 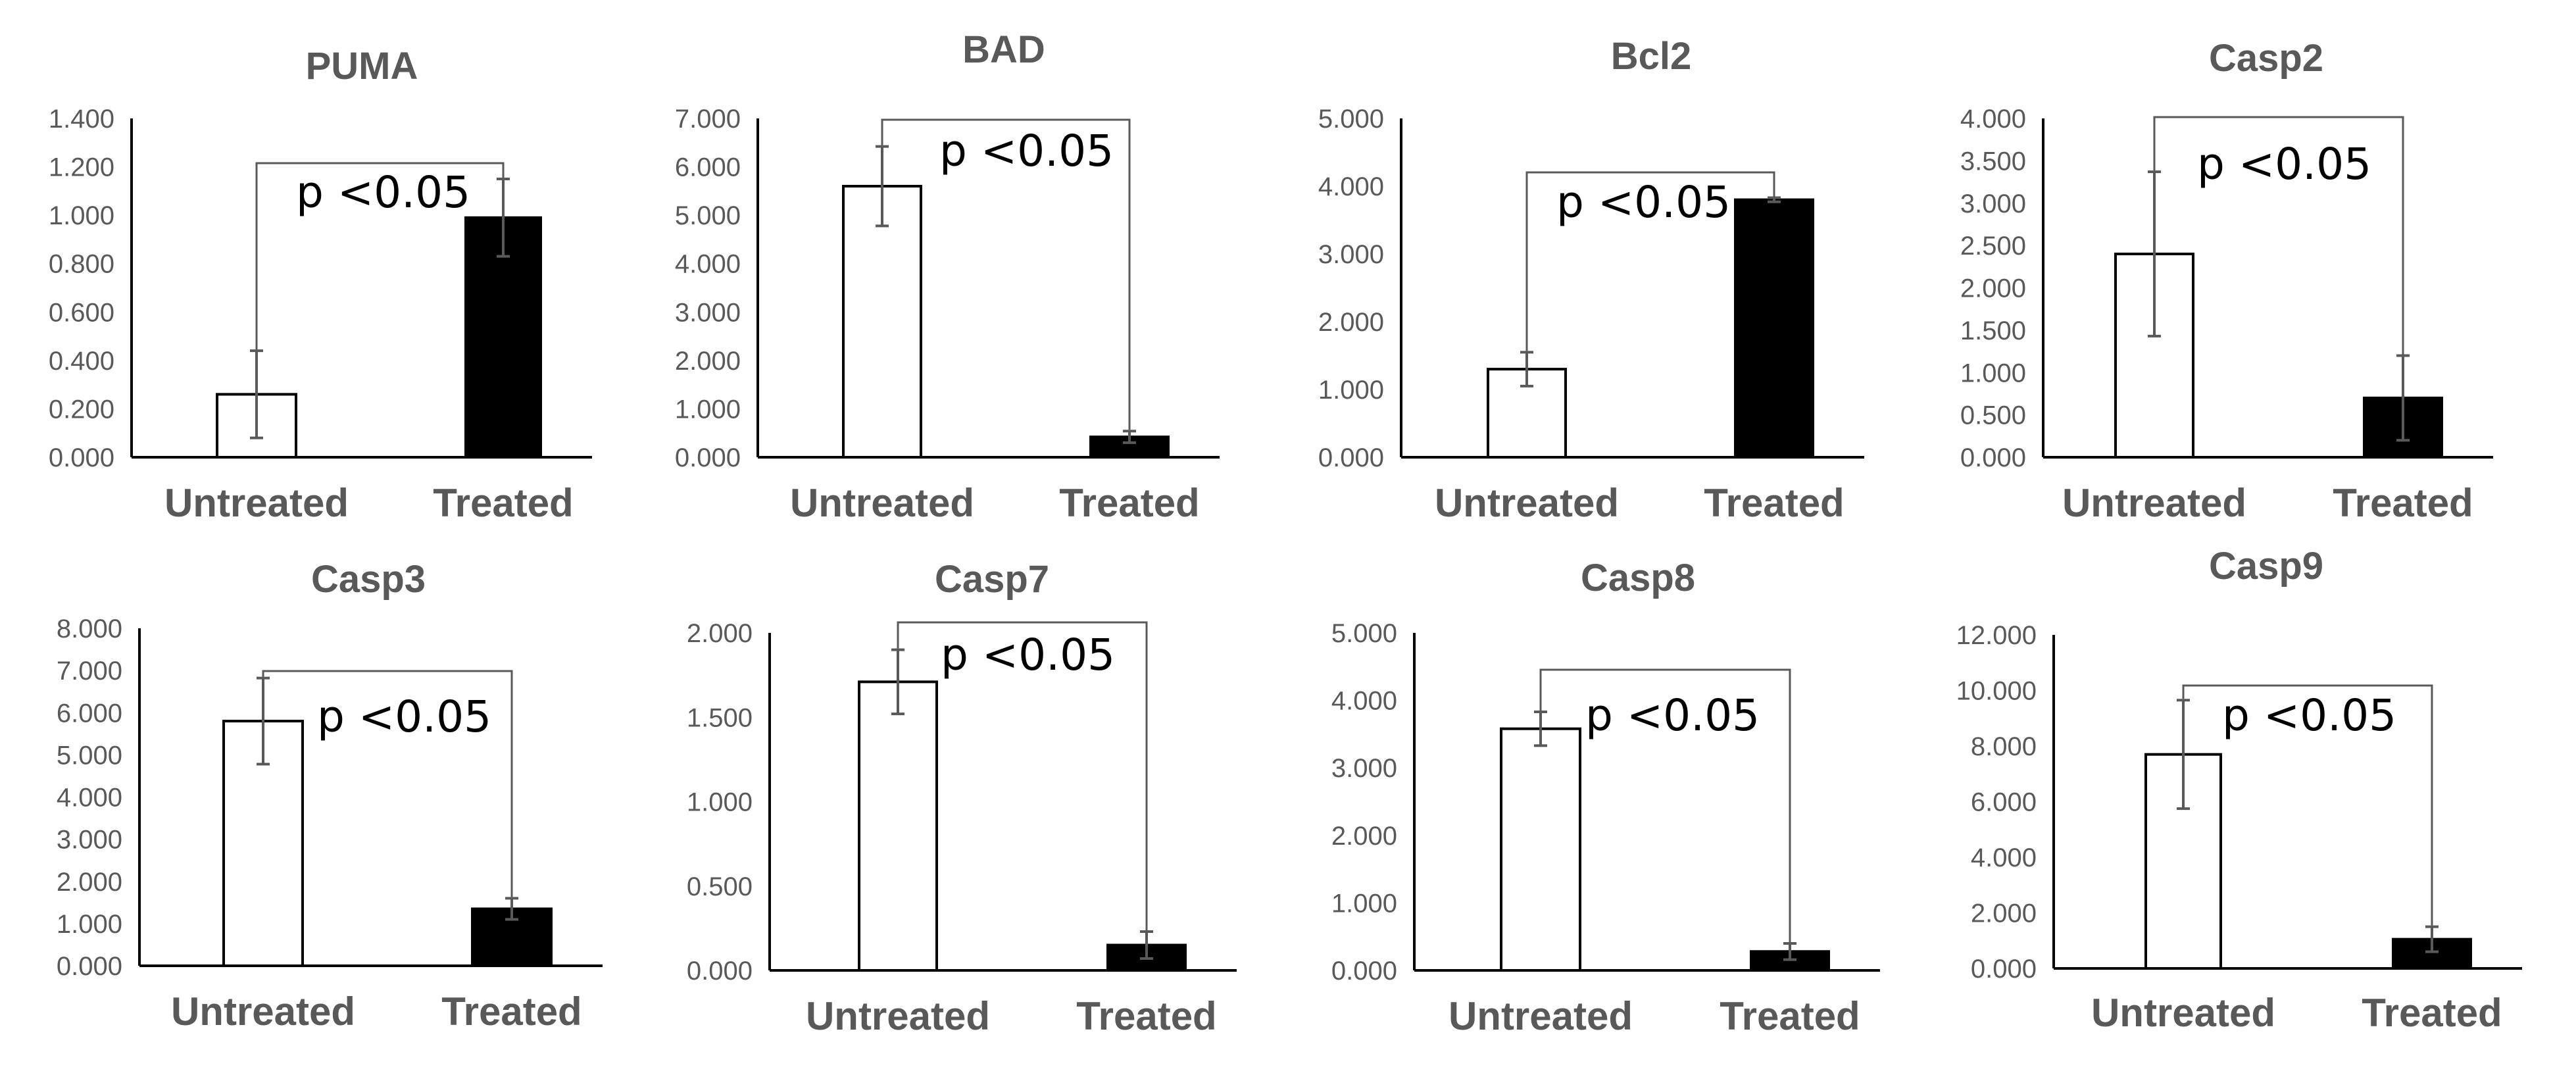 I want to click on y-tick-label: 1.400, so click(x=81, y=120).